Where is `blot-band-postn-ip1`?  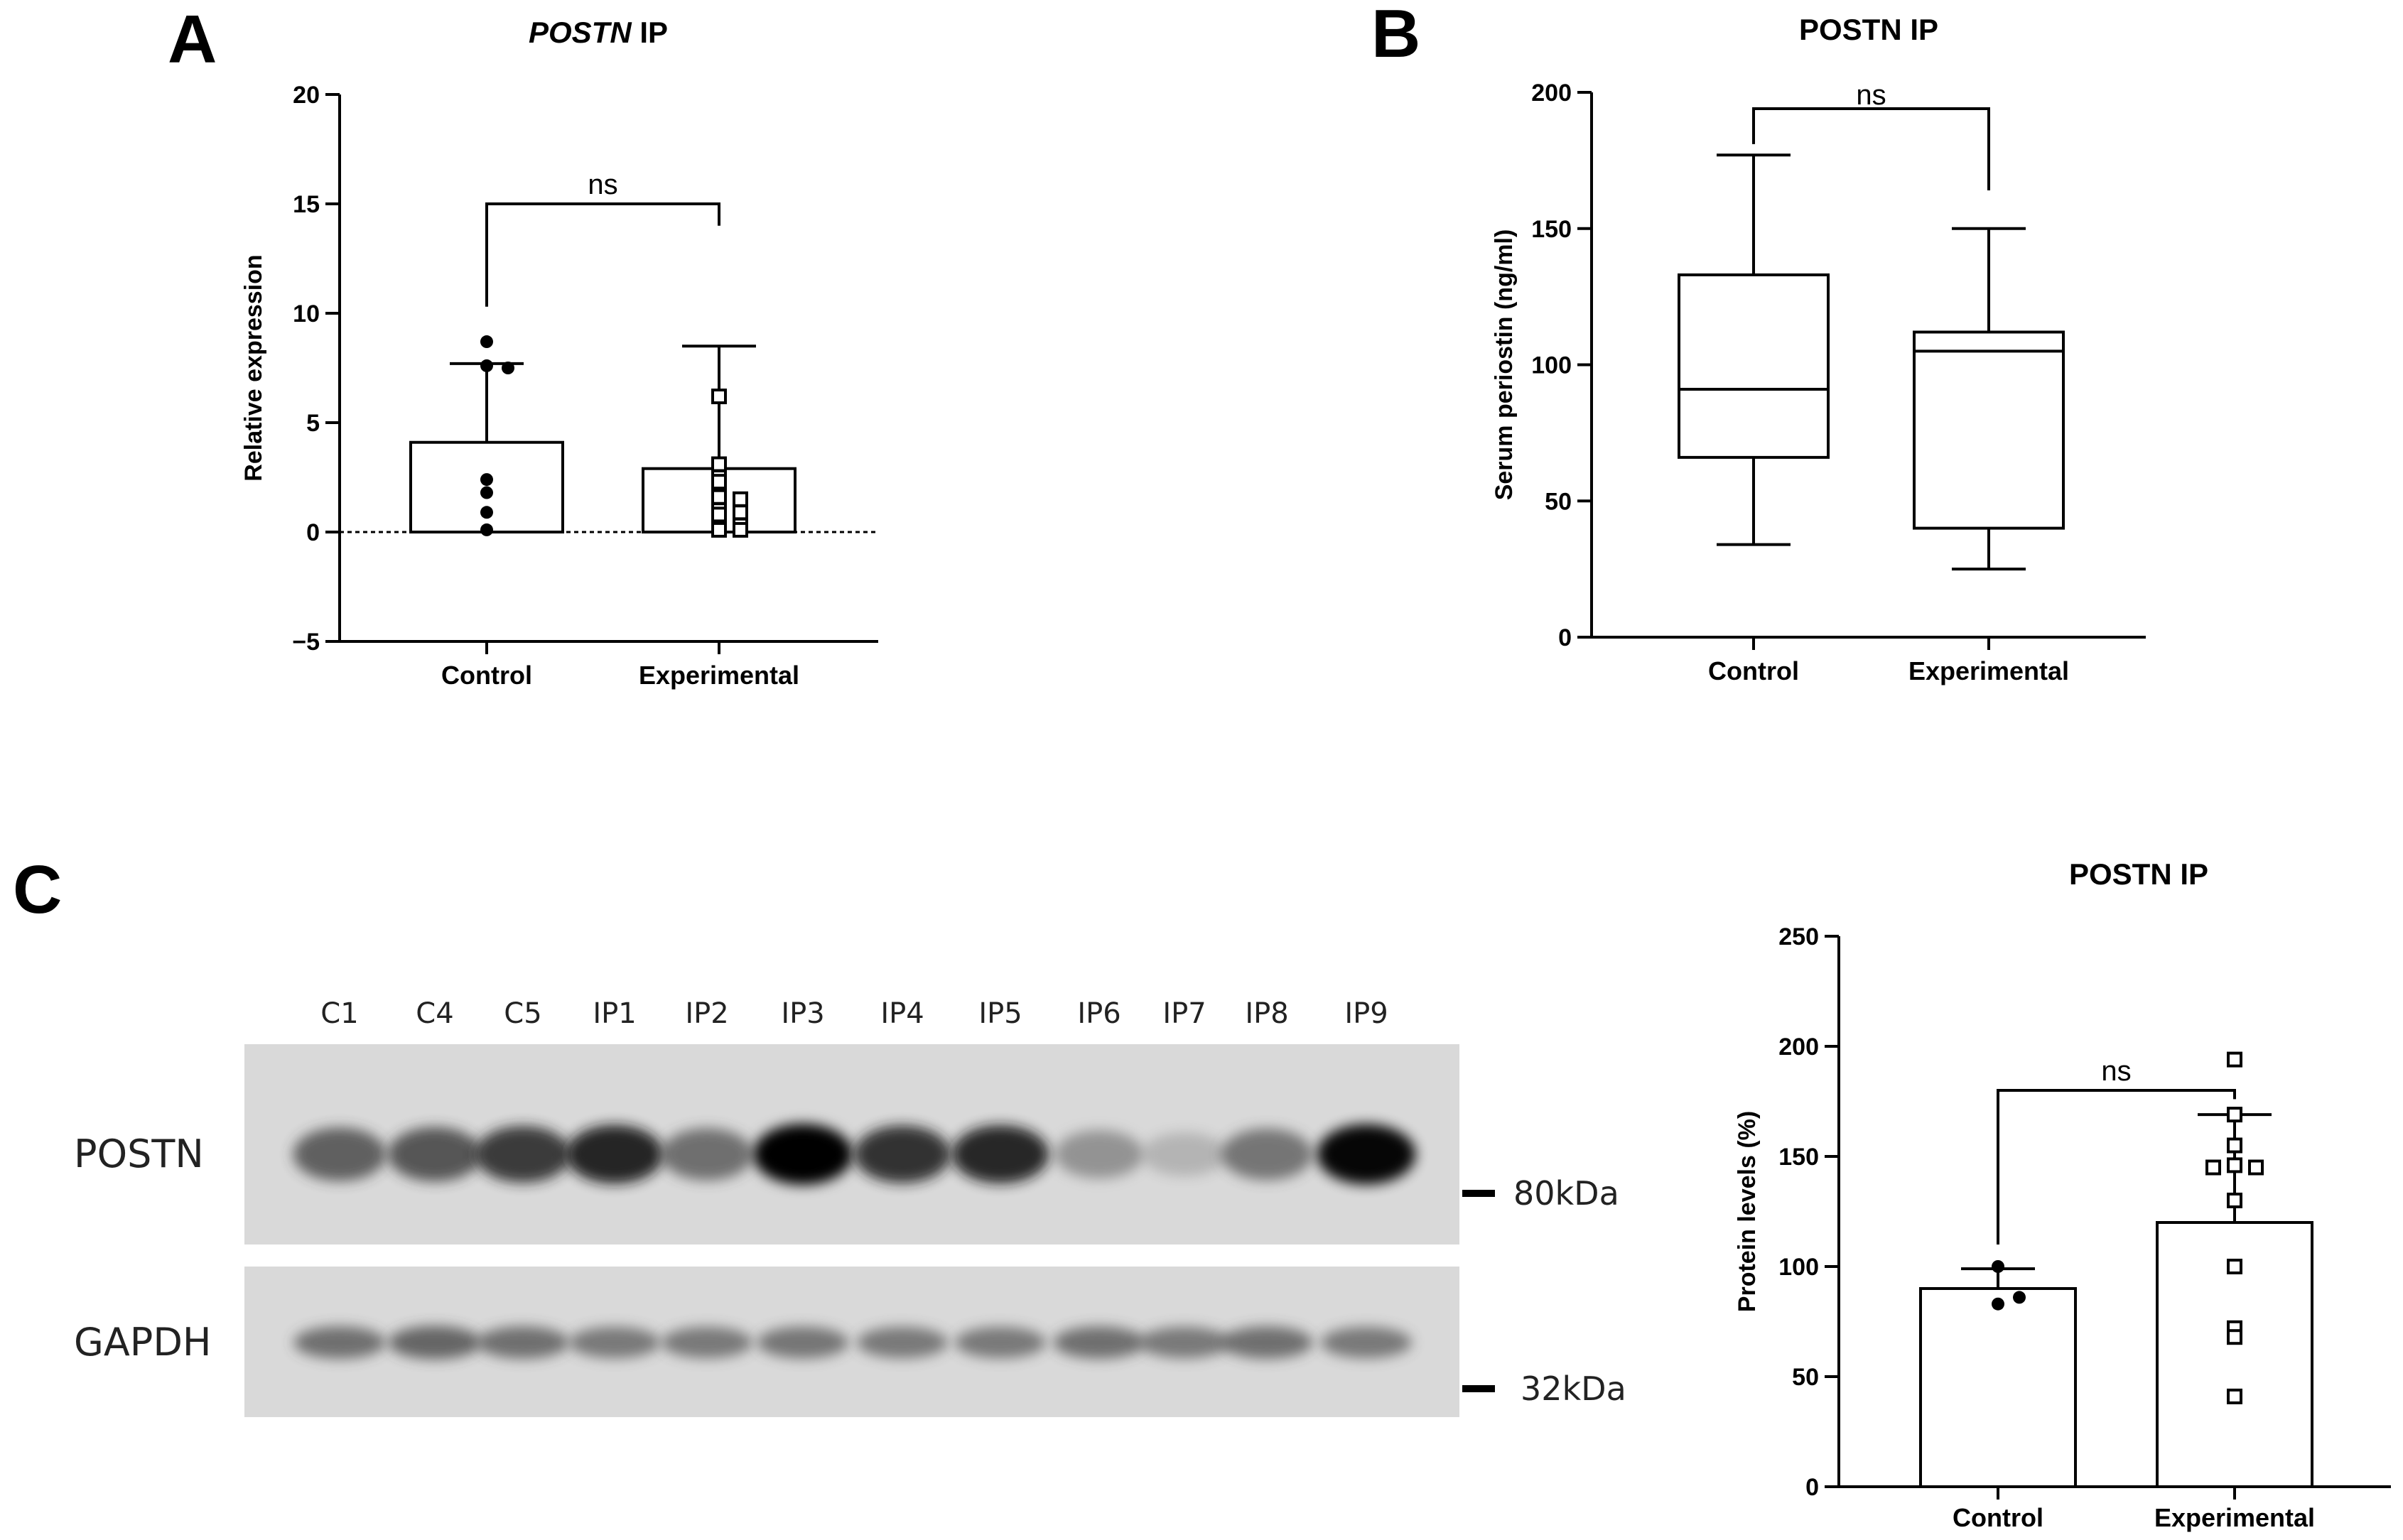 blot-band-postn-ip1 is located at coordinates (615, 1154).